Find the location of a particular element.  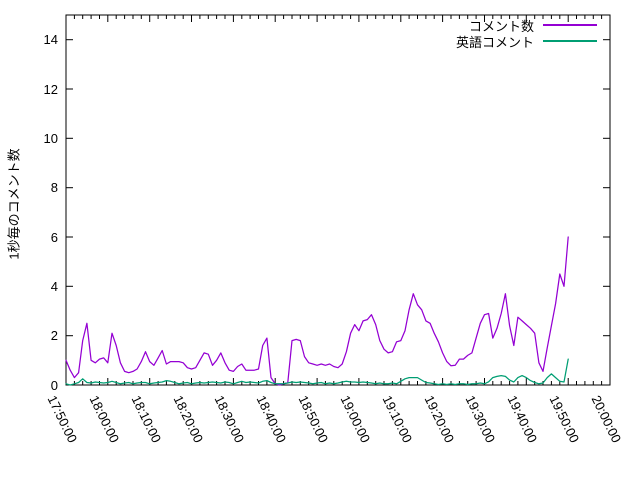

y-tick-label: 8 is located at coordinates (54, 188).